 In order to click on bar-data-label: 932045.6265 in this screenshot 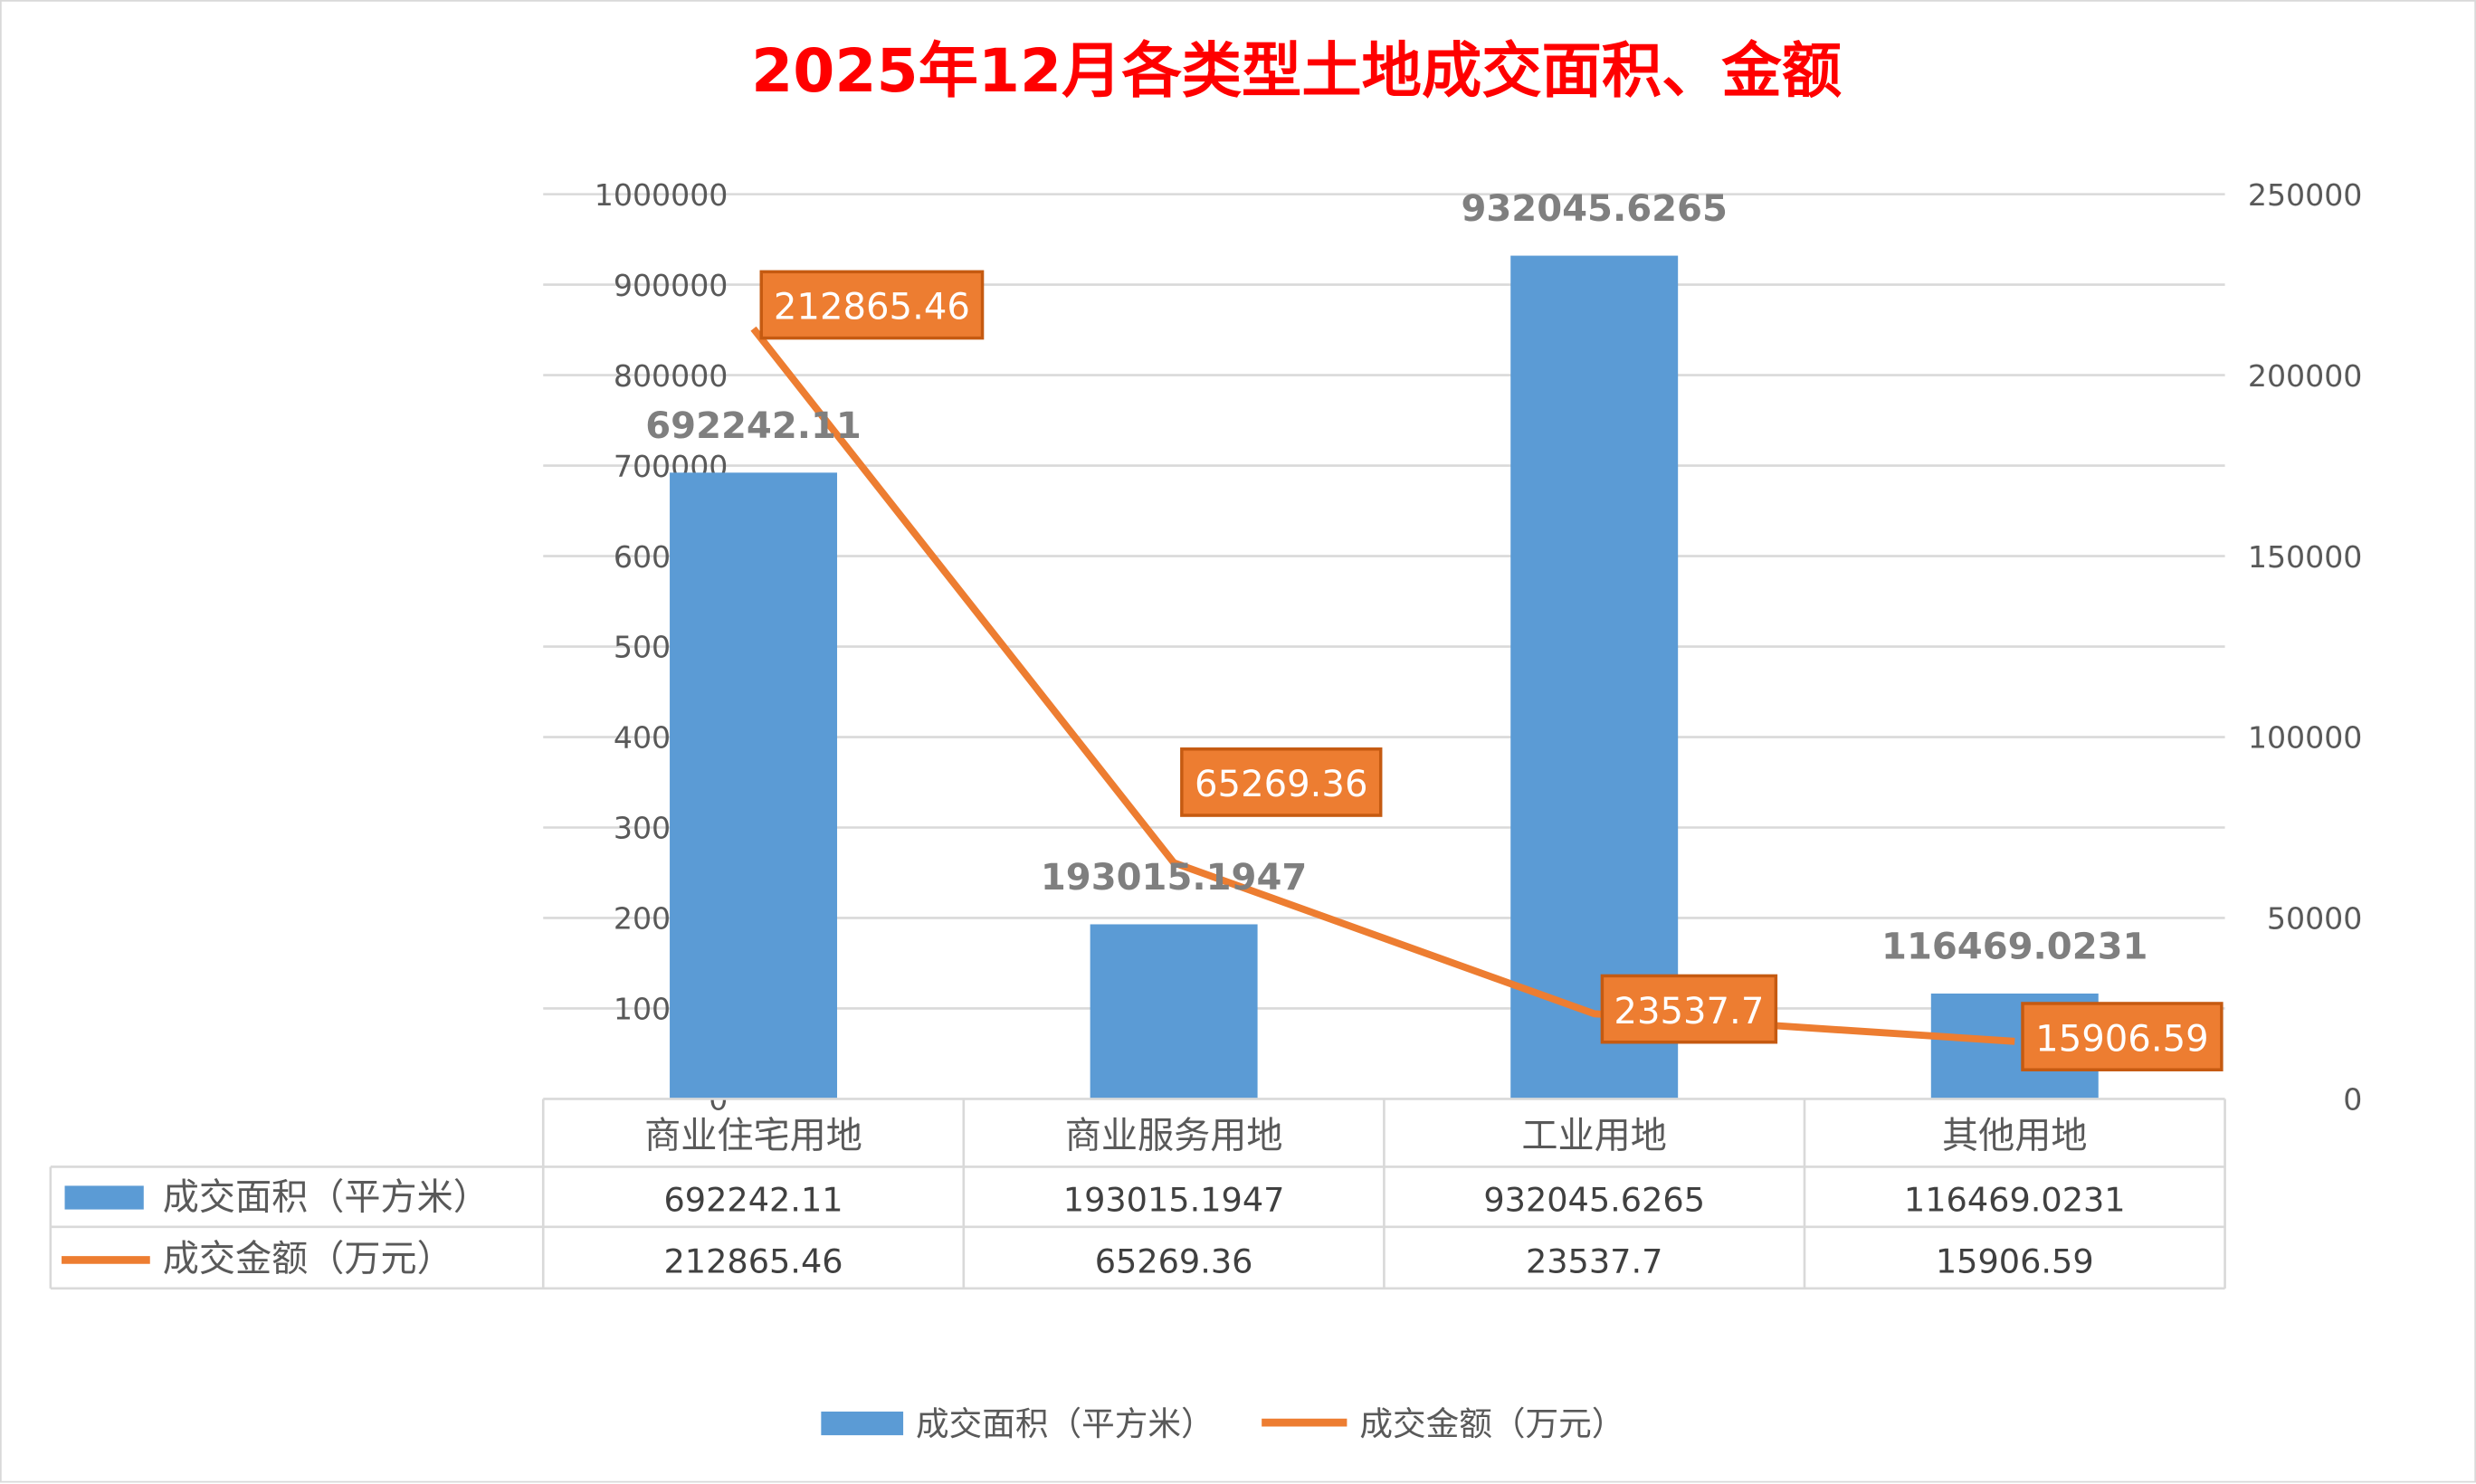, I will do `click(1594, 209)`.